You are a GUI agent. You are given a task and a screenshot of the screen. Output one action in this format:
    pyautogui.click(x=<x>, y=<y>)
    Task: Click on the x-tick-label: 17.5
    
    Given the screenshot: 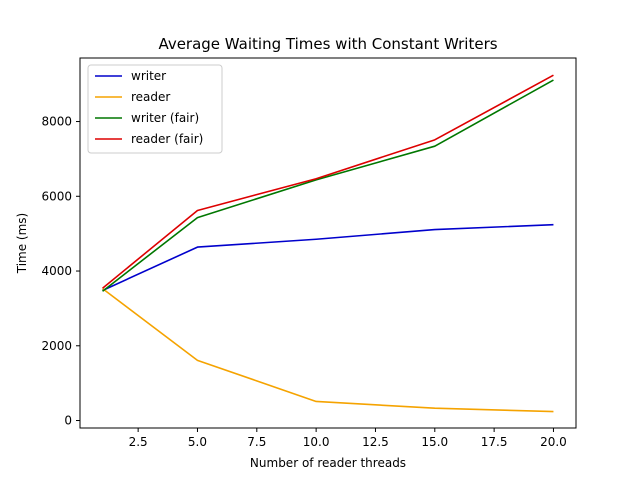 What is the action you would take?
    pyautogui.click(x=494, y=442)
    